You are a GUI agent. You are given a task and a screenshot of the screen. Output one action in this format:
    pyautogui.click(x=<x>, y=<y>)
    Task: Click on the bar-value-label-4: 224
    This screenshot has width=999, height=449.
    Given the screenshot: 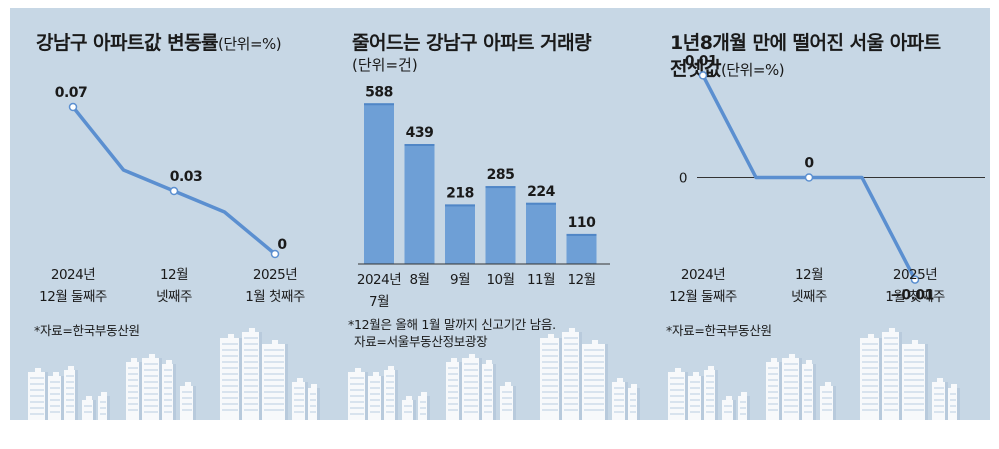 What is the action you would take?
    pyautogui.click(x=541, y=192)
    